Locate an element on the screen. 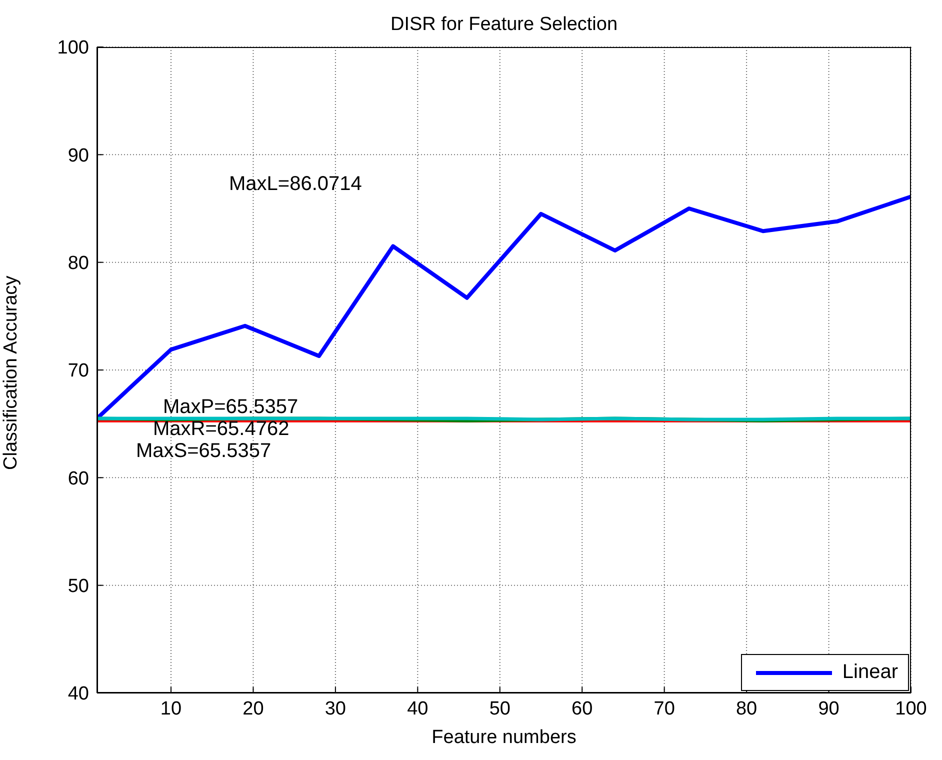  chart-title: DISR for Feature Selection is located at coordinates (504, 25).